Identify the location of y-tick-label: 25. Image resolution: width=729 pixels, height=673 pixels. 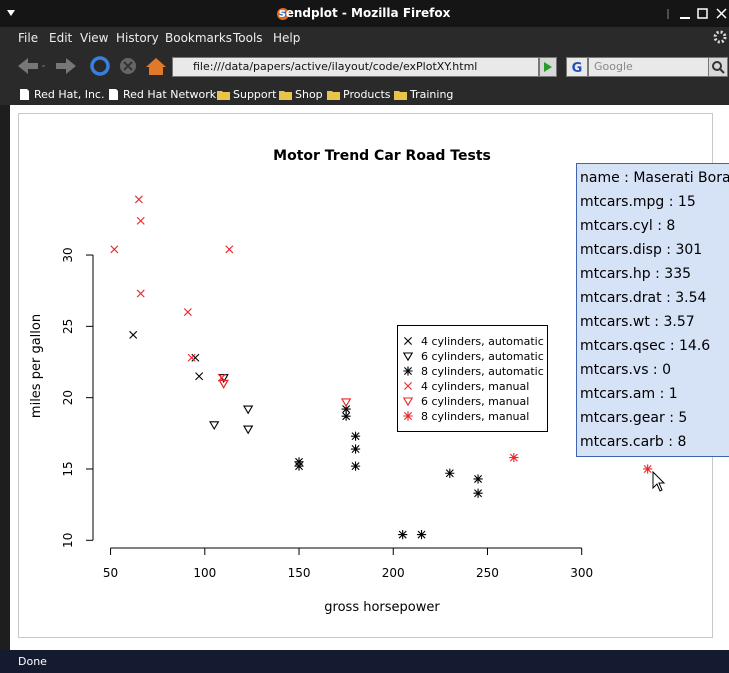
(68, 326).